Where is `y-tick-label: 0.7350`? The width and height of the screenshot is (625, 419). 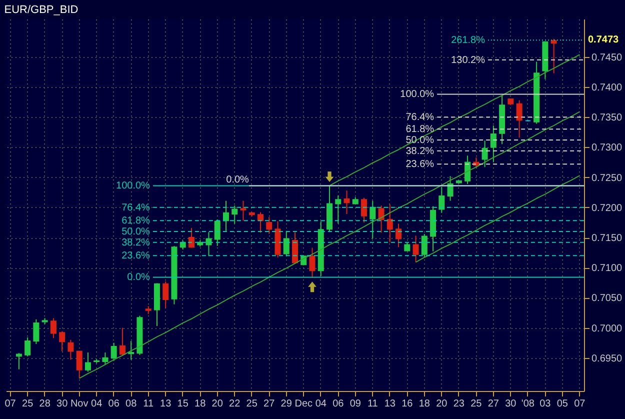
y-tick-label: 0.7350 is located at coordinates (607, 118).